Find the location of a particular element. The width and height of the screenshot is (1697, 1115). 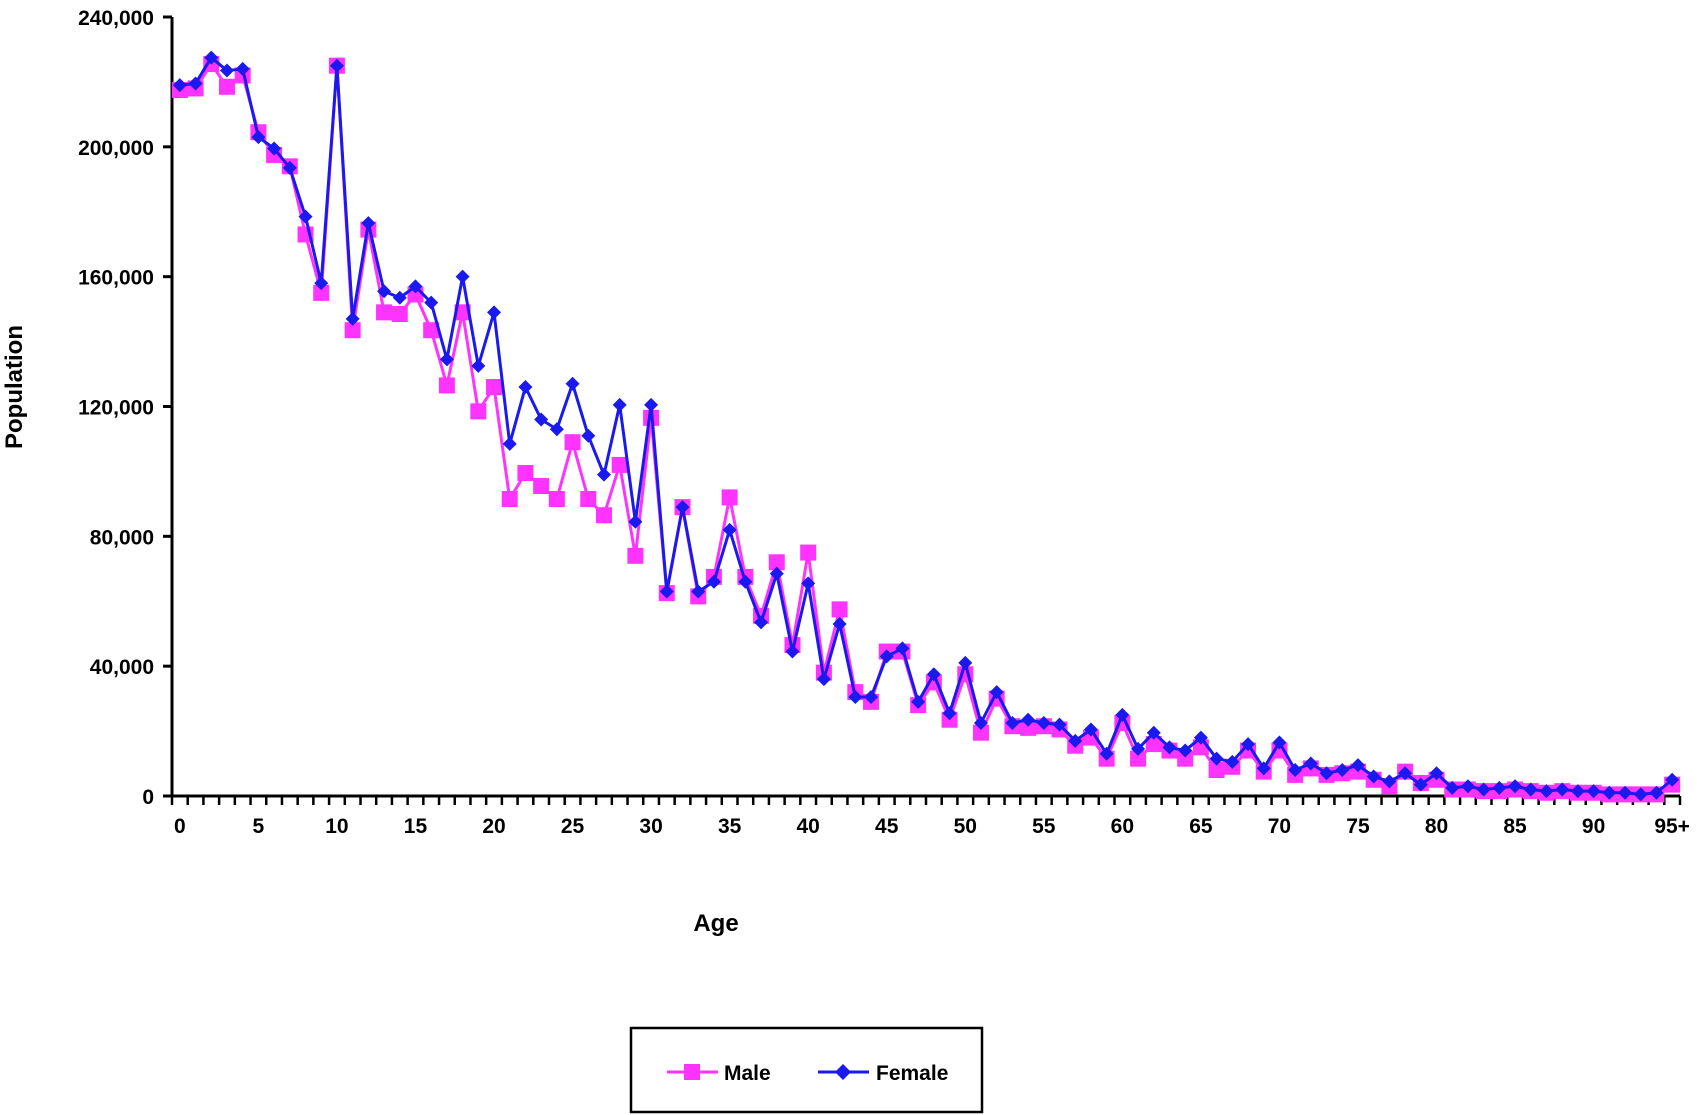

y-tick-label: 160,000 is located at coordinates (116, 278).